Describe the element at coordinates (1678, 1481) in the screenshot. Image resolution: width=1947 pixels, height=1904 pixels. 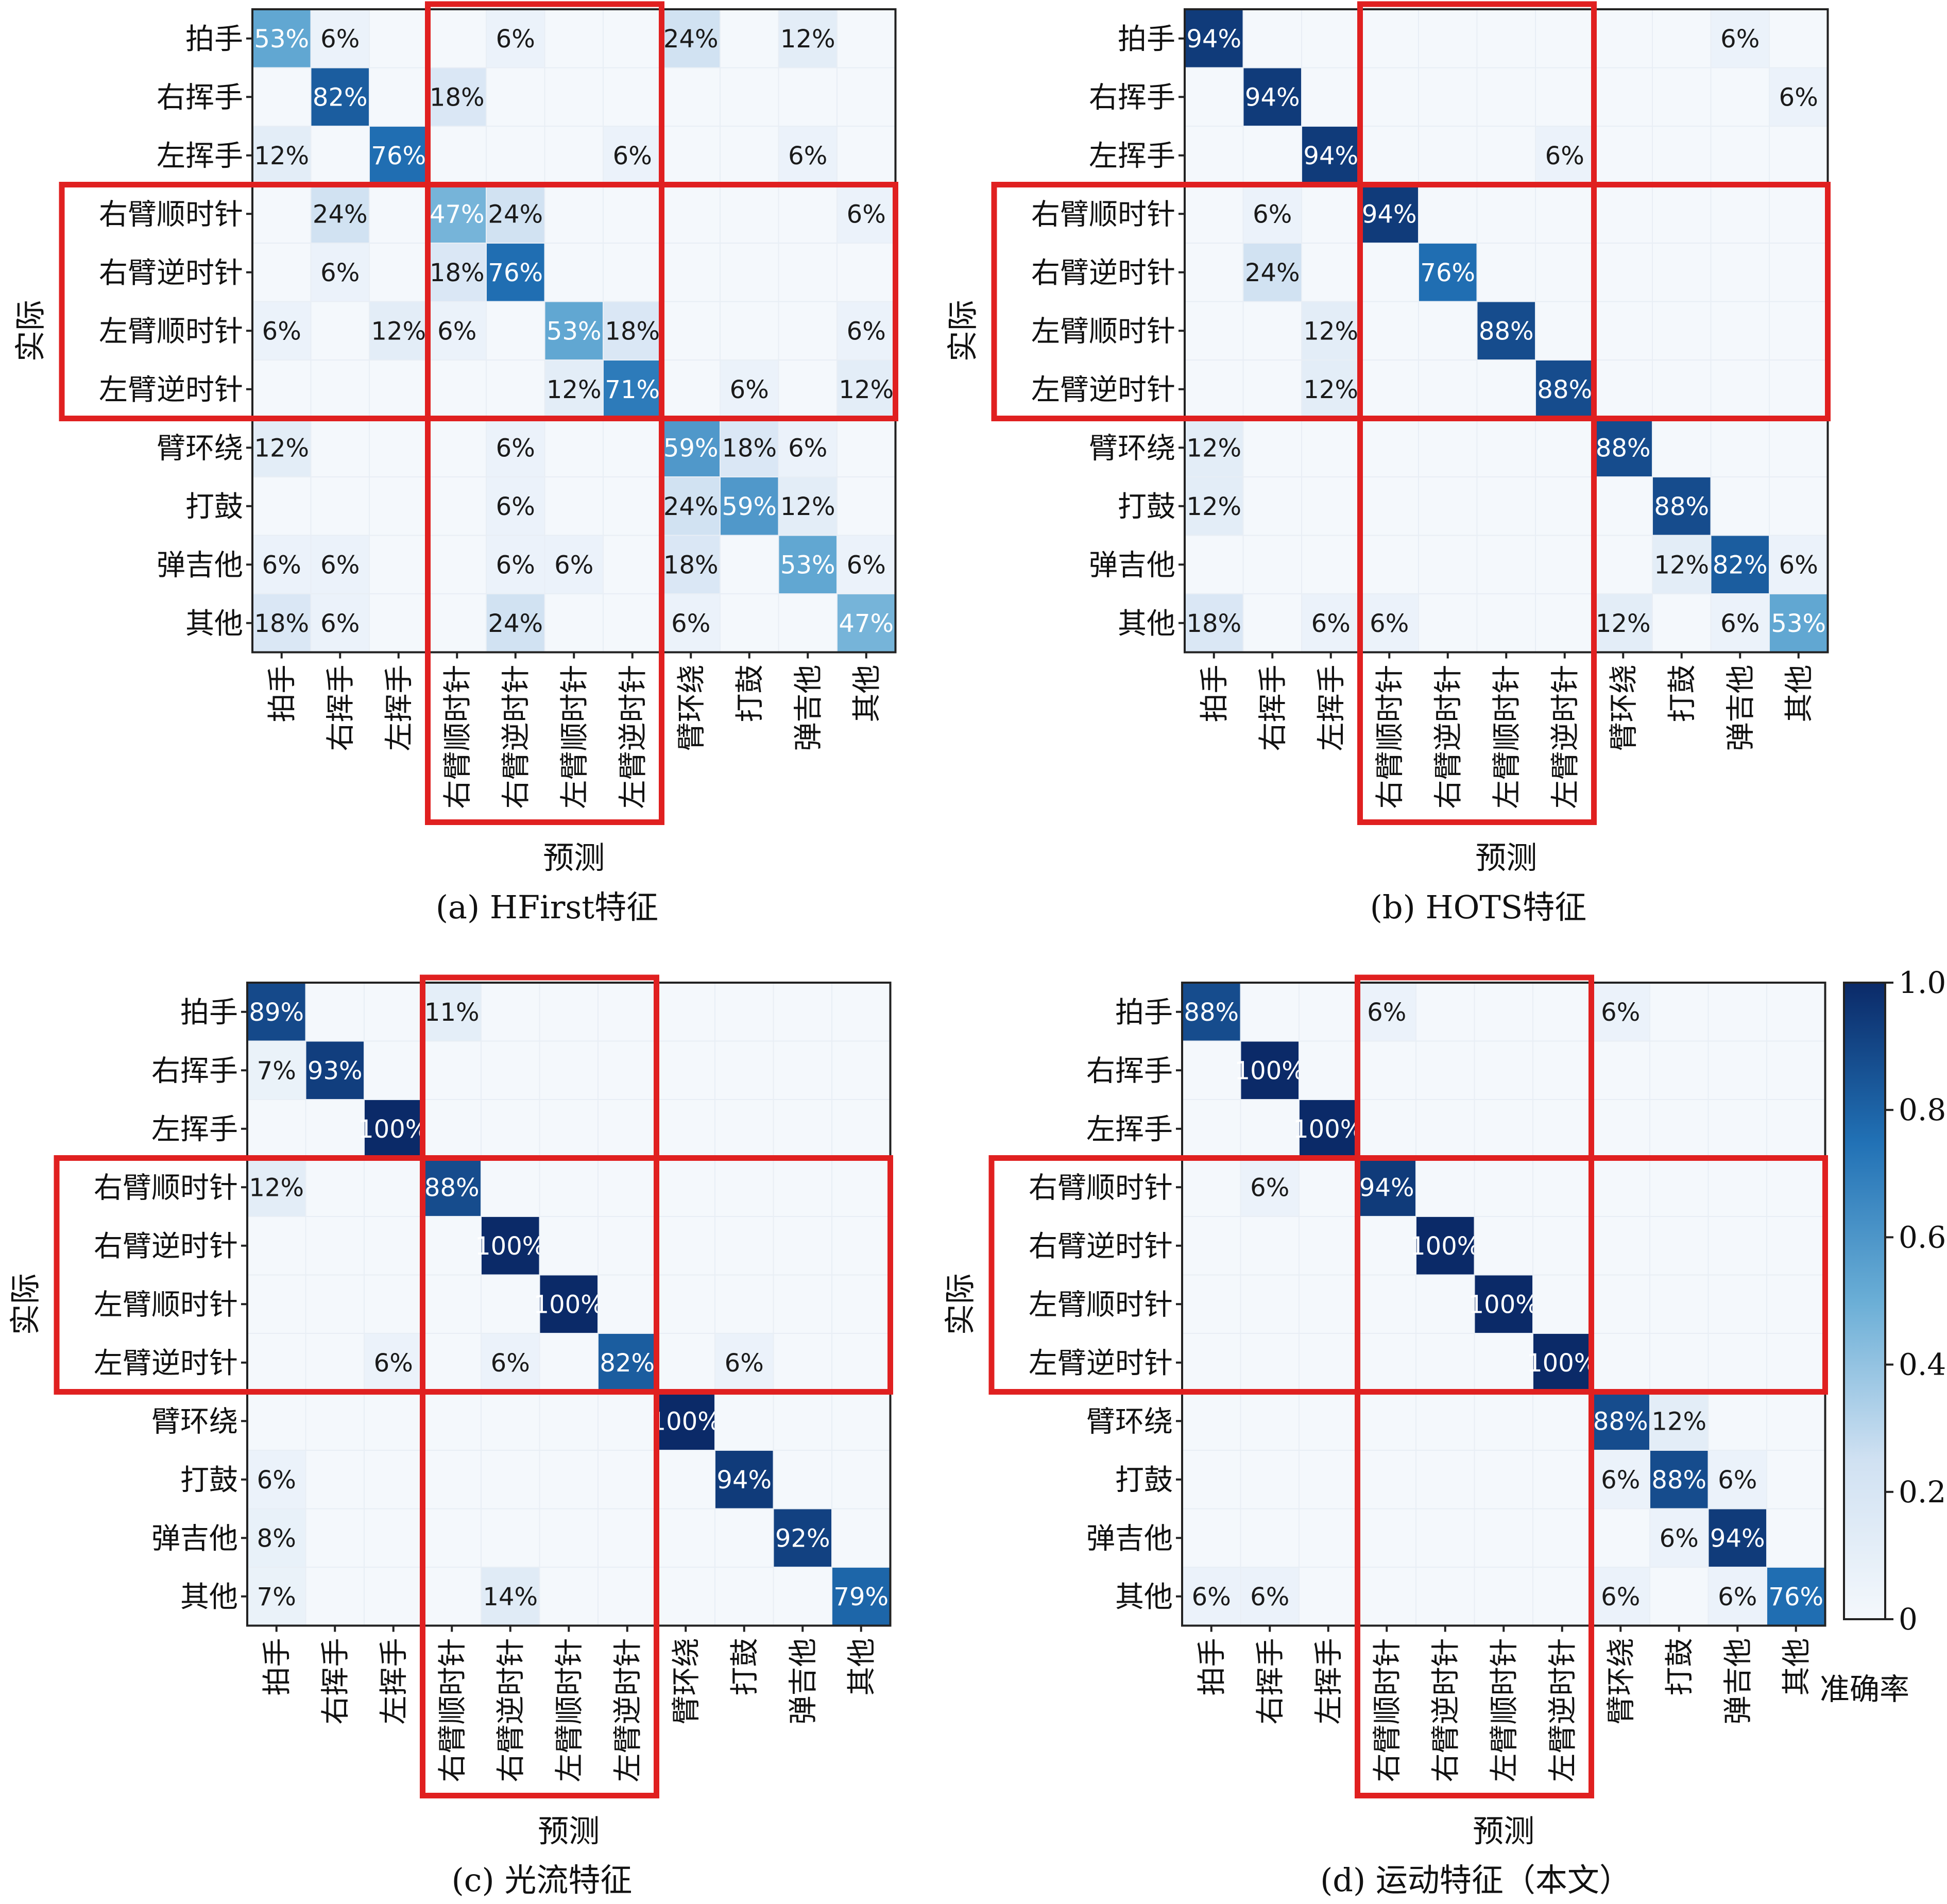
I see `cell-value-label: 88%` at that location.